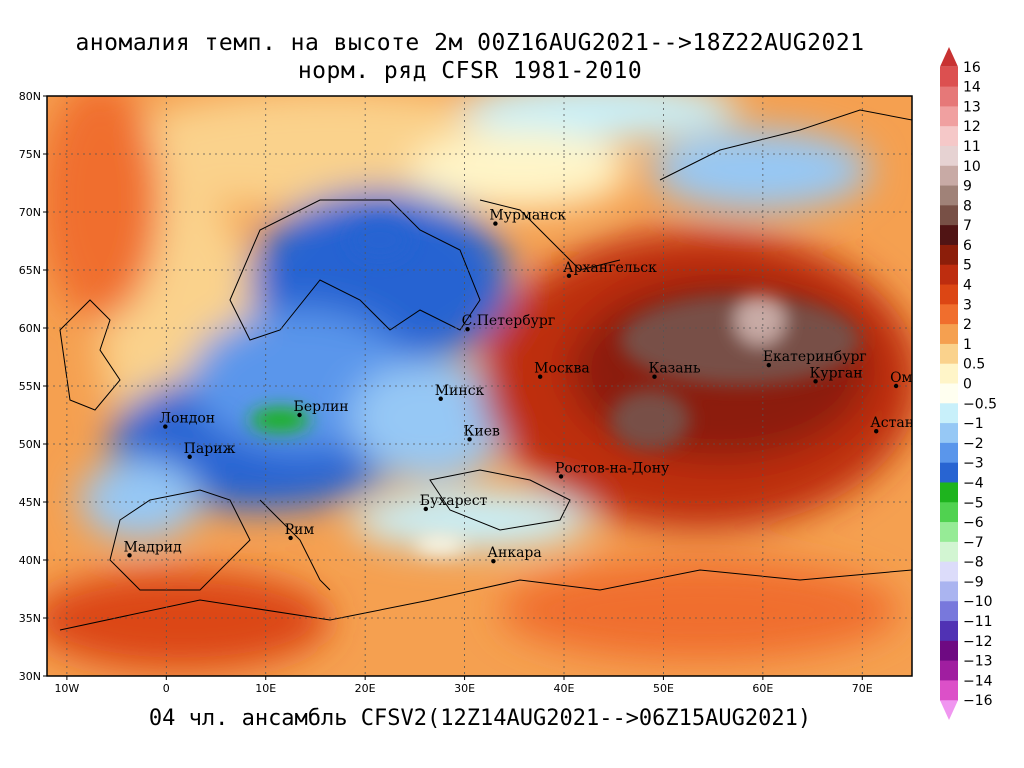 The height and width of the screenshot is (768, 1024). I want to click on city-label: Киев, so click(482, 431).